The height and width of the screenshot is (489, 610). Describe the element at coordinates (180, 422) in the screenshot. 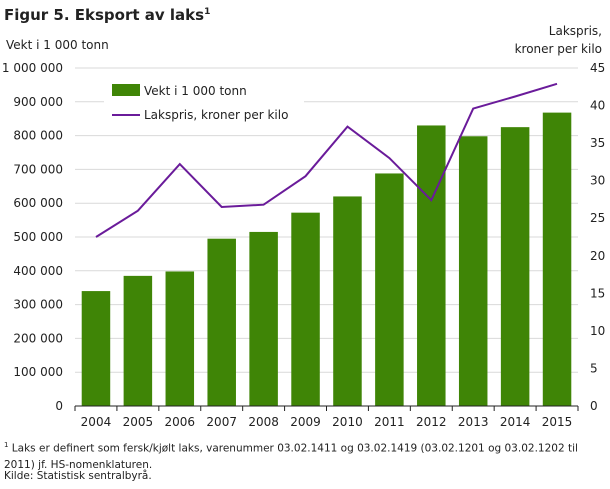

I see `x-tick-label: 2006` at that location.